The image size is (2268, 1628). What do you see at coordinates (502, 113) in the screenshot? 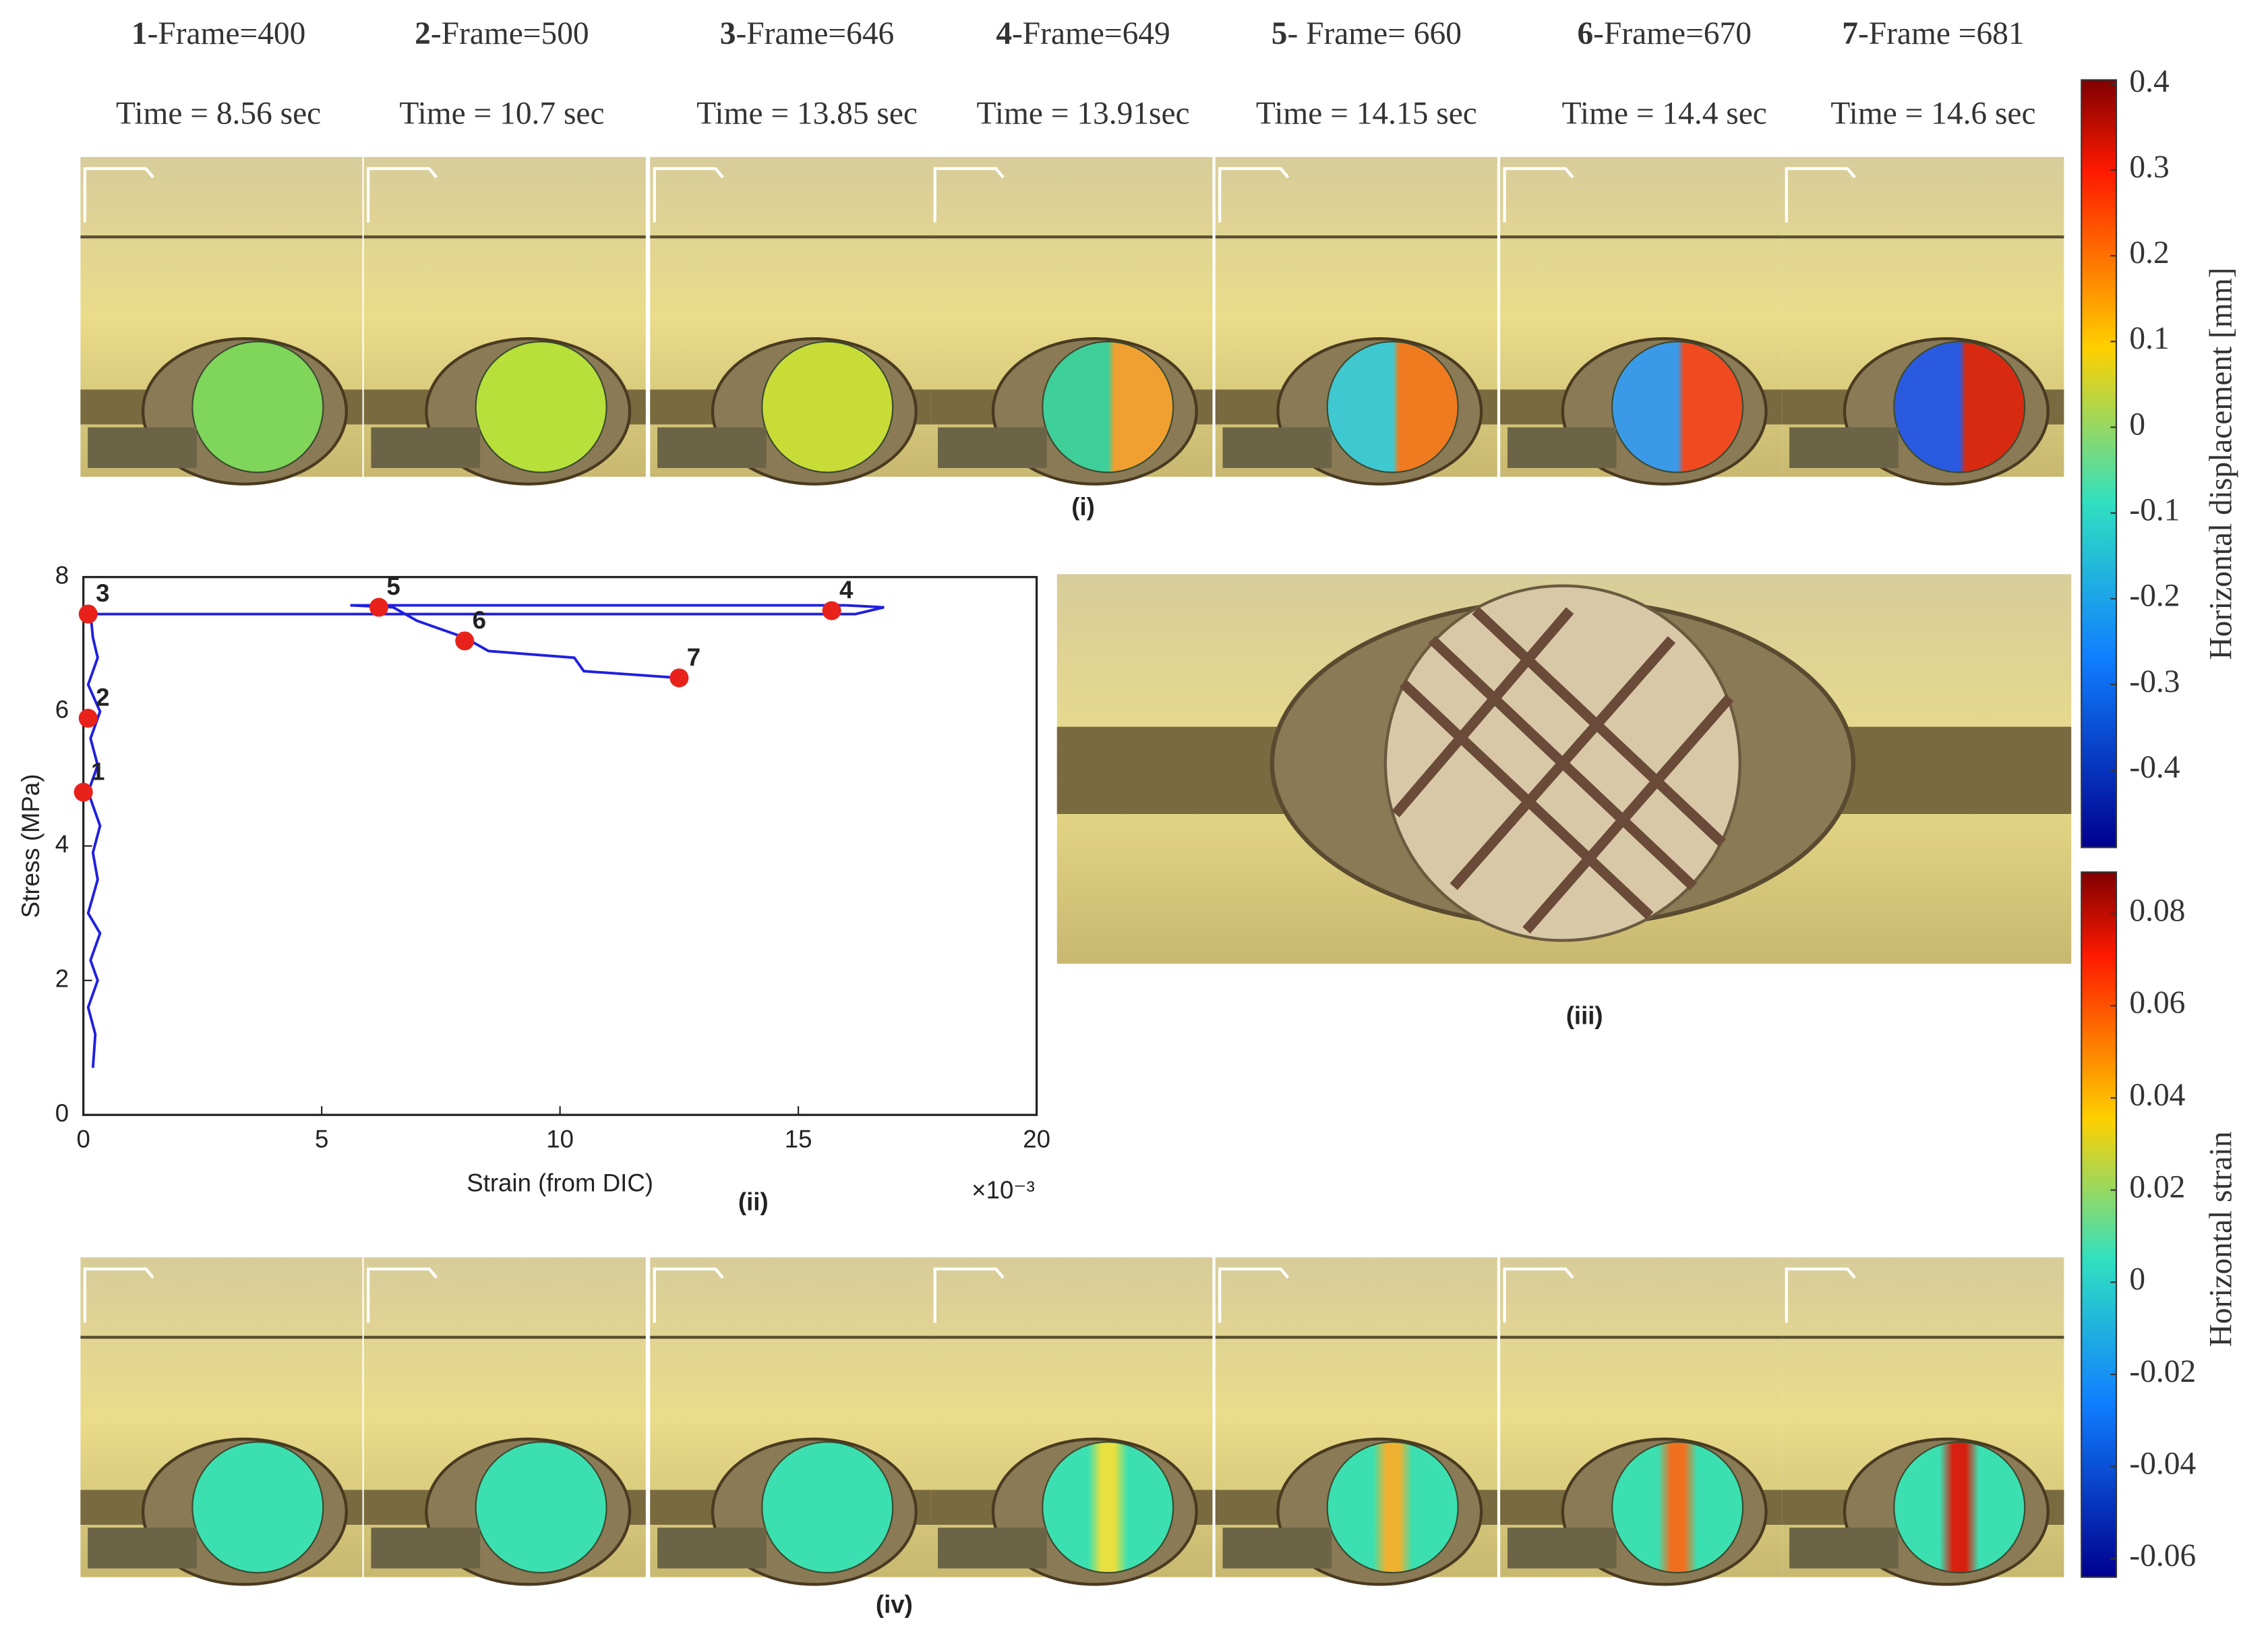
I see `frame-time: Time = 10.7 sec` at bounding box center [502, 113].